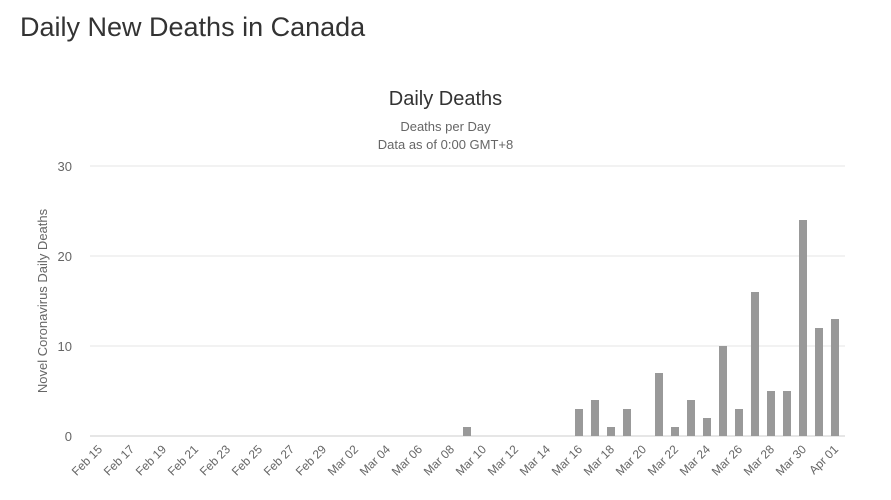  Describe the element at coordinates (567, 460) in the screenshot. I see `x-tick-label: Mar 16` at that location.